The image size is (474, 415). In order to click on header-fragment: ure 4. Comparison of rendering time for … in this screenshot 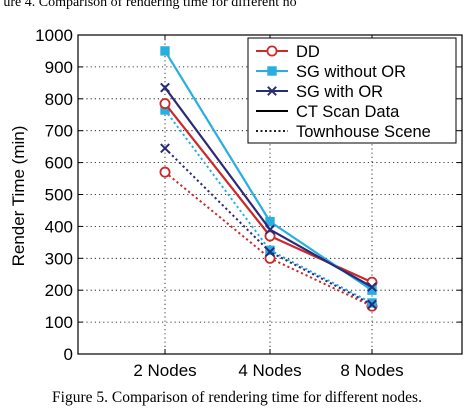, I will do `click(149, 5)`.